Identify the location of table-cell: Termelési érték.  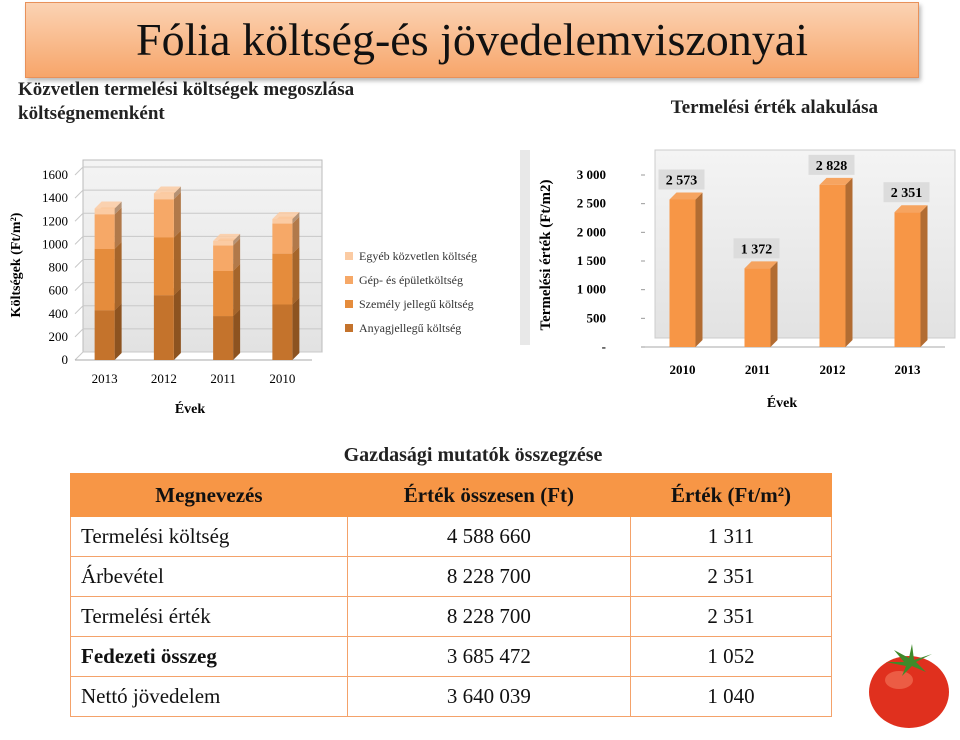
(209, 616).